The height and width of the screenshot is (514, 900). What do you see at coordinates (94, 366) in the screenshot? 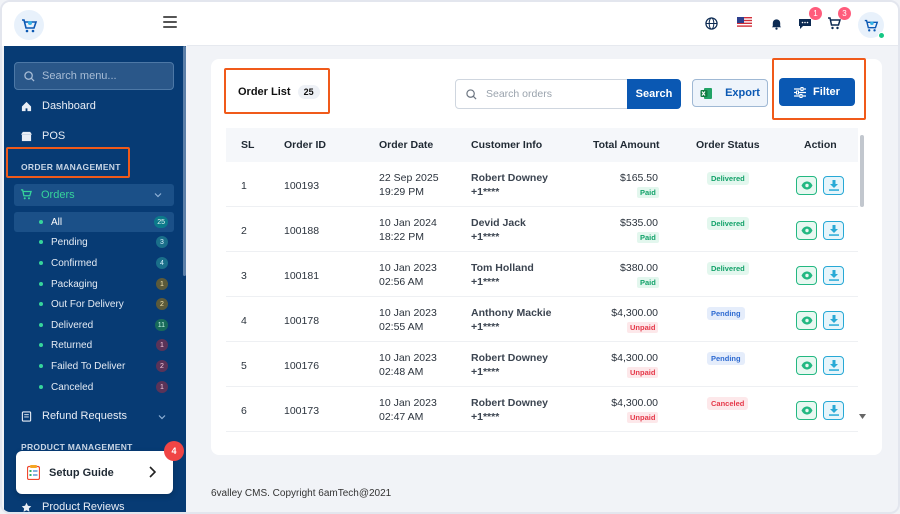
I see `sidebar-subitem-failed-to-deliver: Failed To Deliver 2` at bounding box center [94, 366].